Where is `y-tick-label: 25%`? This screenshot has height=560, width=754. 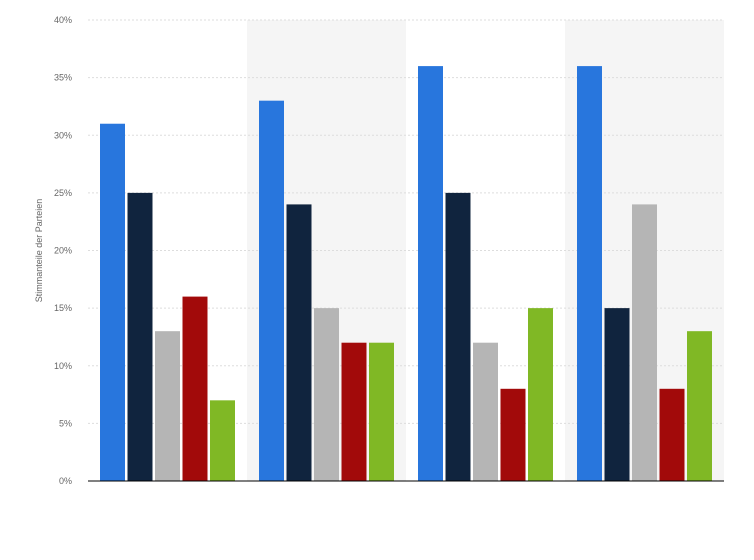
y-tick-label: 25% is located at coordinates (63, 193).